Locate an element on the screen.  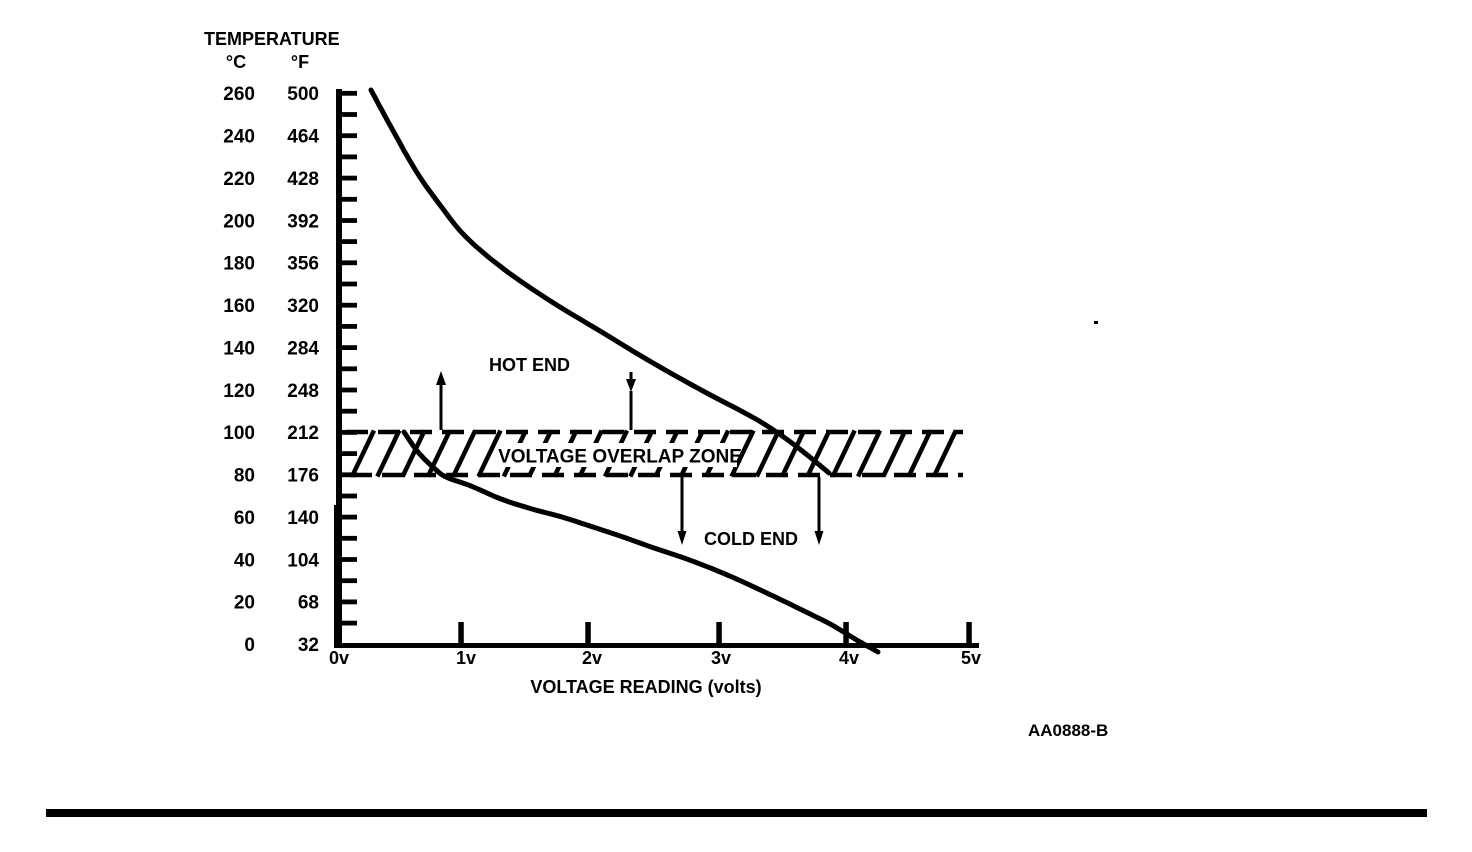
svg-text: 60 is located at coordinates (244, 518).